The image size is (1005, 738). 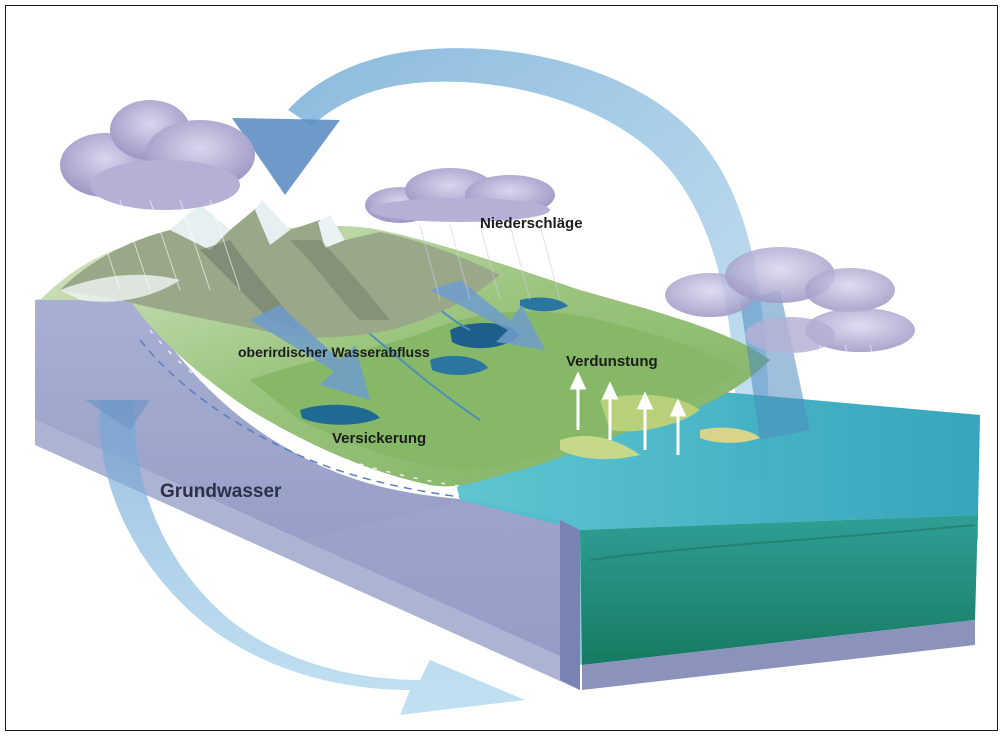 I want to click on label-precipitation: Niederschläge, so click(x=531, y=223).